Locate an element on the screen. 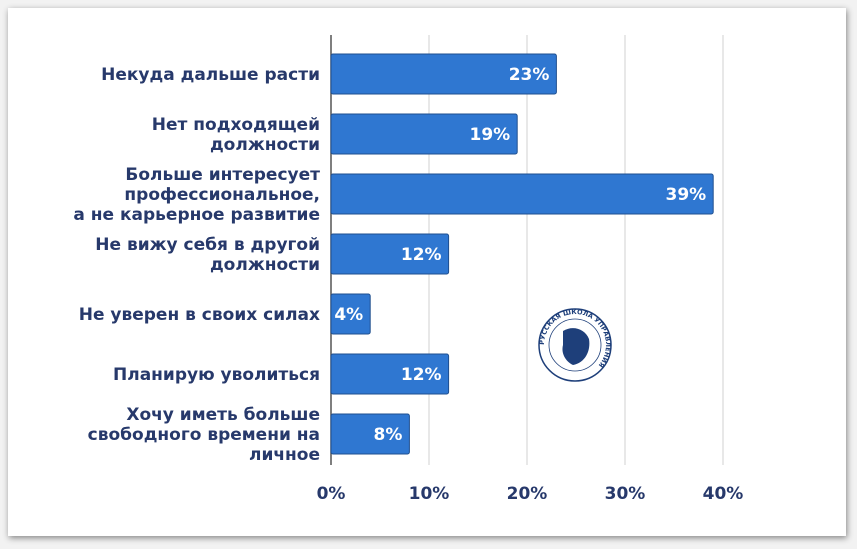 The image size is (857, 549). data-label: 23% is located at coordinates (529, 75).